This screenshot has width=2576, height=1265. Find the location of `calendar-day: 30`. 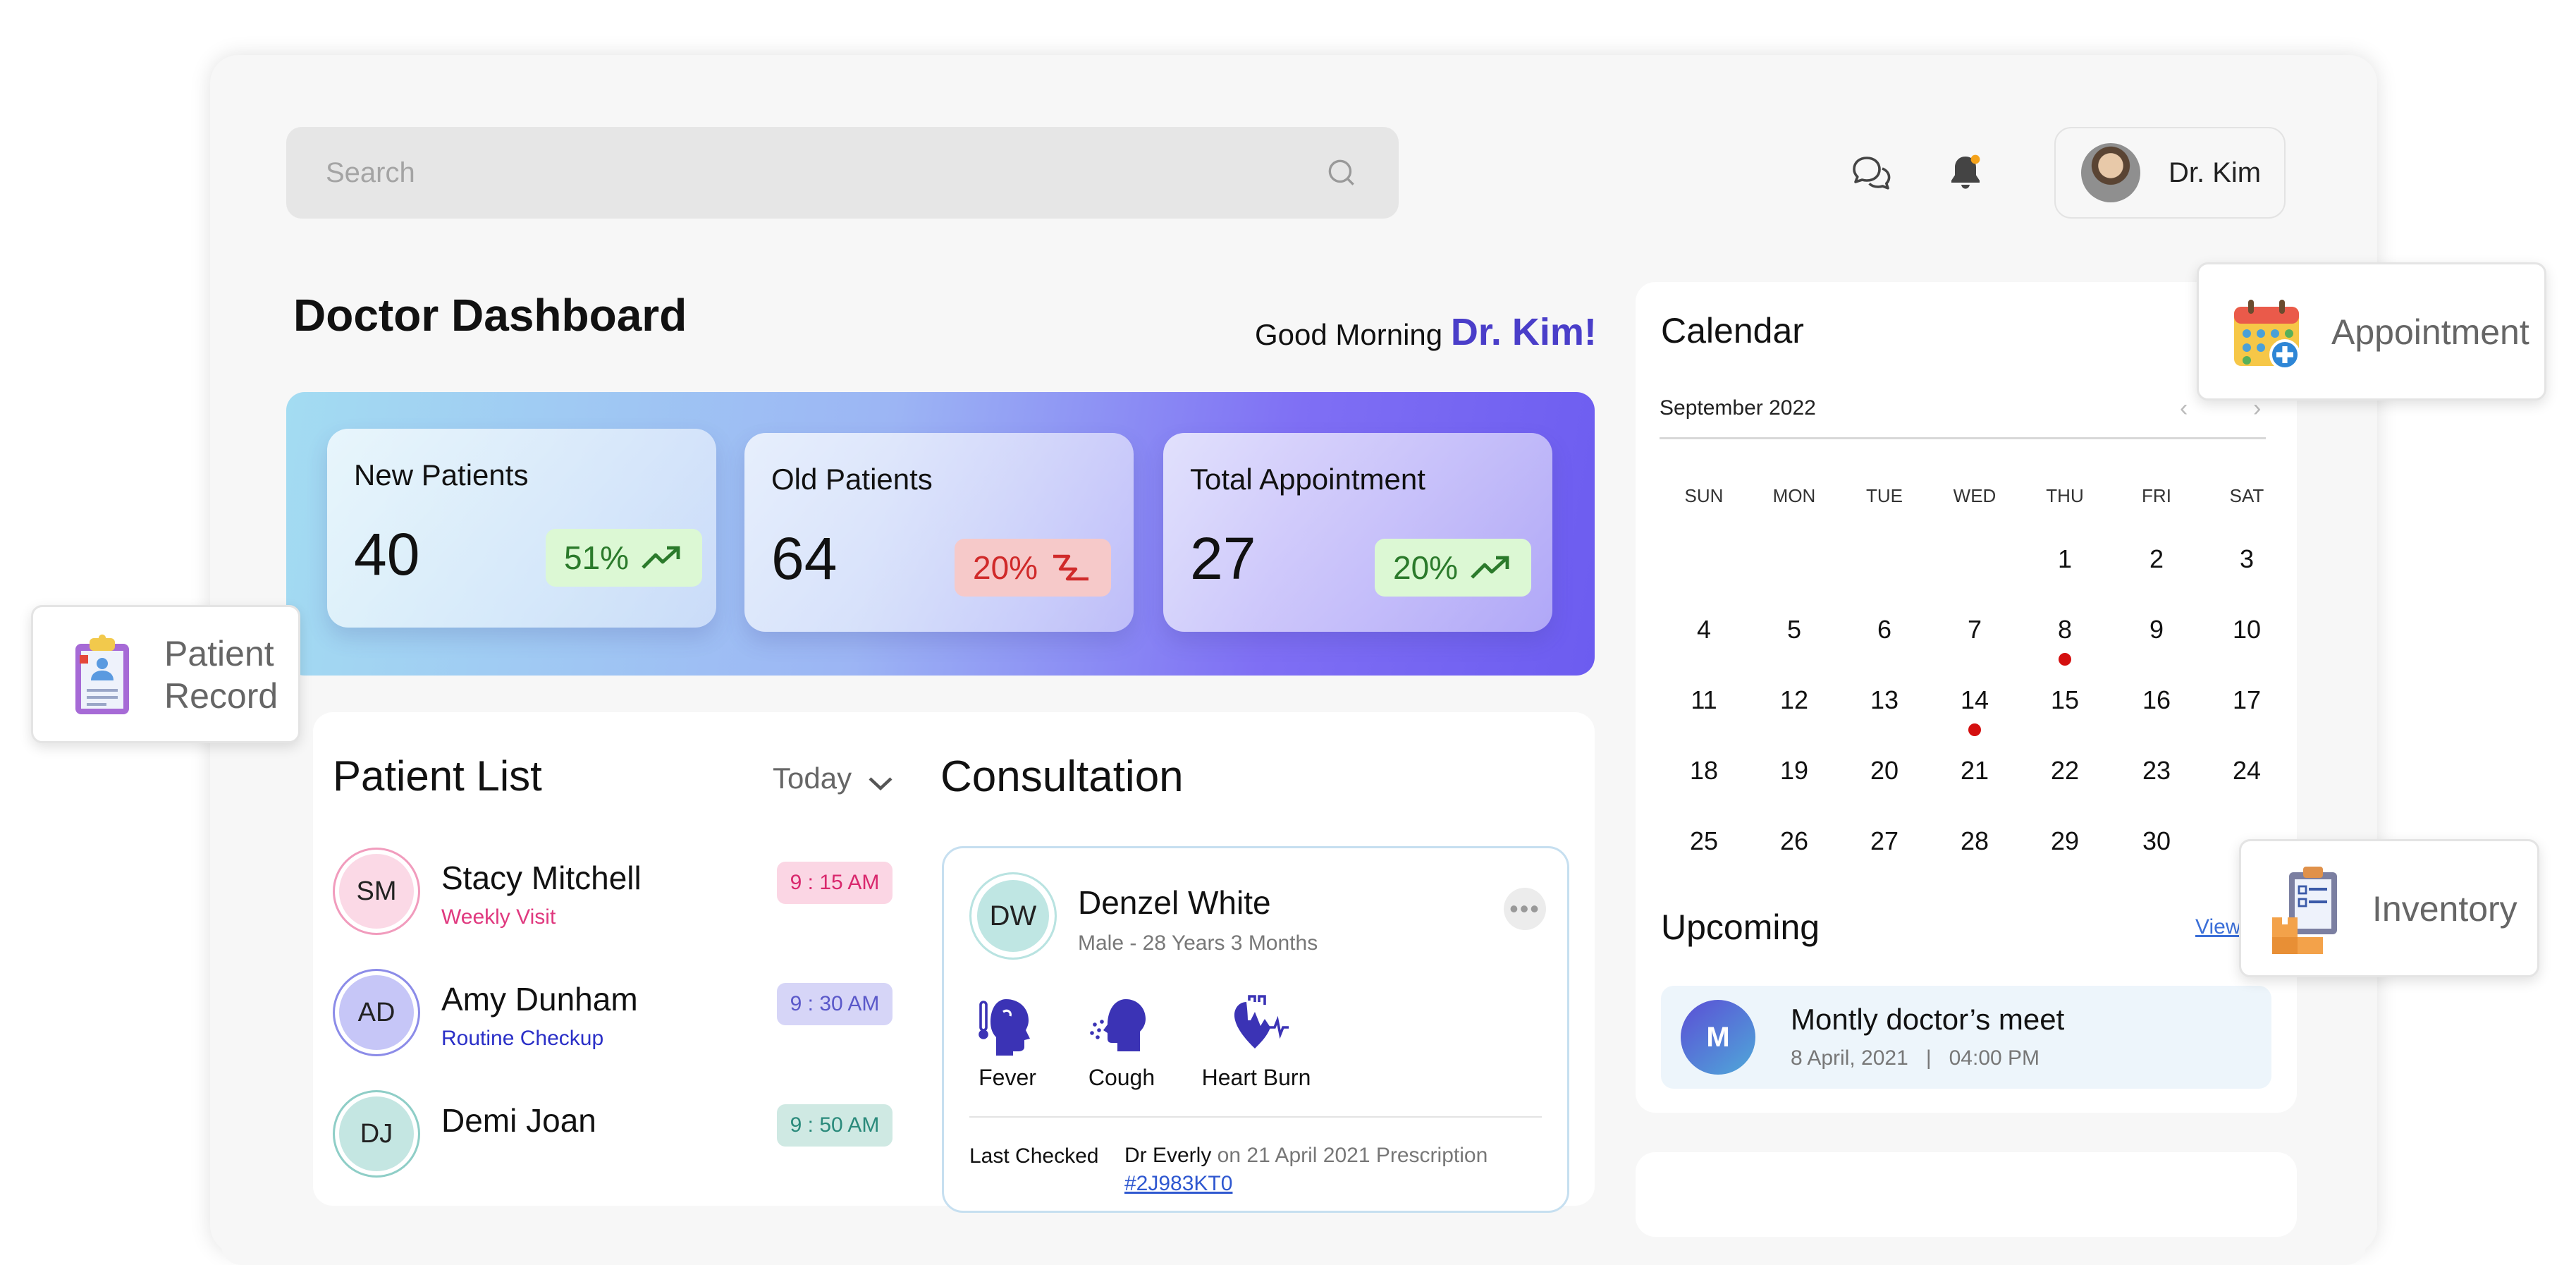

calendar-day: 30 is located at coordinates (2156, 841).